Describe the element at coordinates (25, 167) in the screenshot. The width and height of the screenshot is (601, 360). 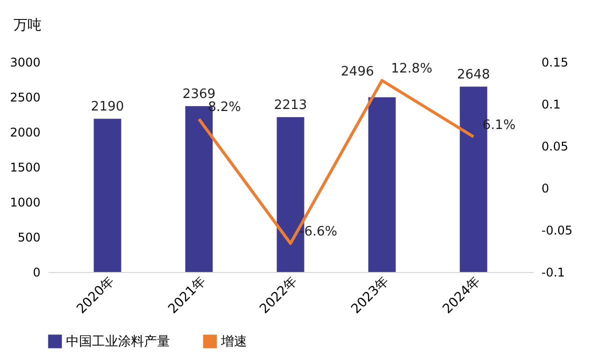
I see `y-tick-label: 1500` at that location.